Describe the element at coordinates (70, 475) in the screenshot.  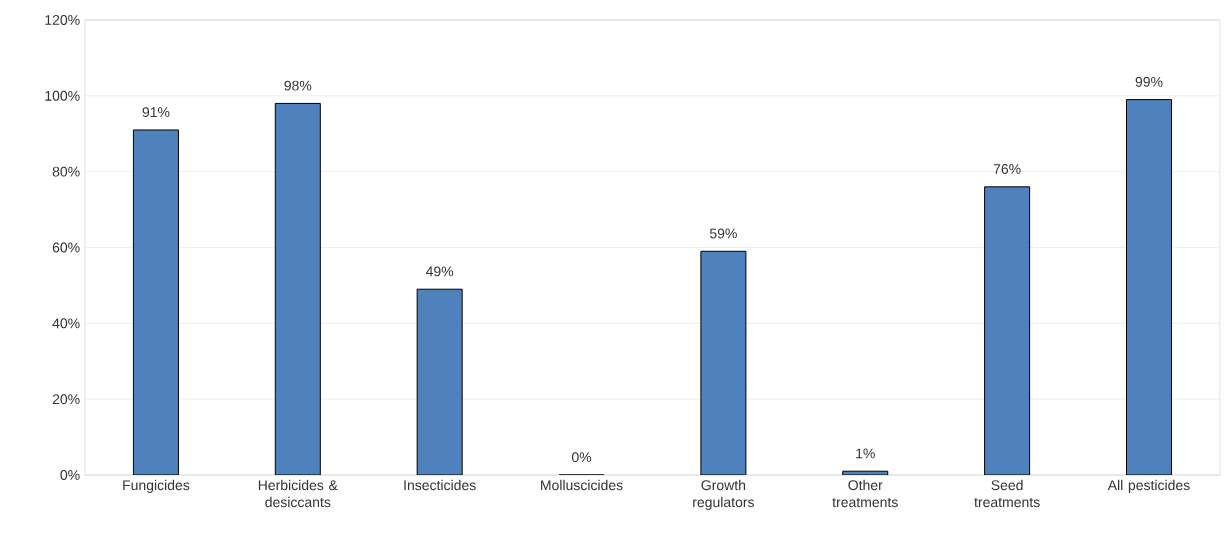
I see `y-tick-label: 0%` at that location.